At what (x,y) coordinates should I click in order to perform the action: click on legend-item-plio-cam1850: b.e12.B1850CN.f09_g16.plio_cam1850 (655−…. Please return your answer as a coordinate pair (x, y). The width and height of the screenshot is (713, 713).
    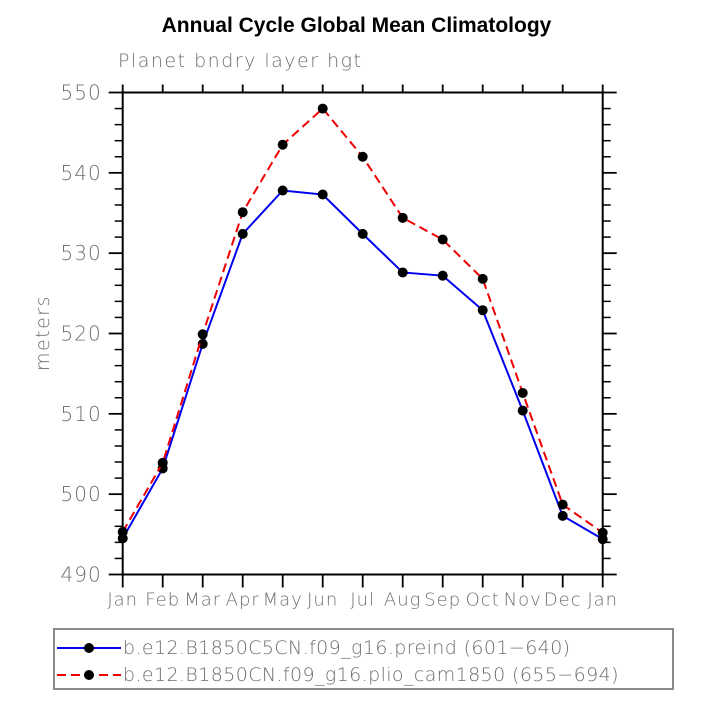
    Looking at the image, I should click on (363, 674).